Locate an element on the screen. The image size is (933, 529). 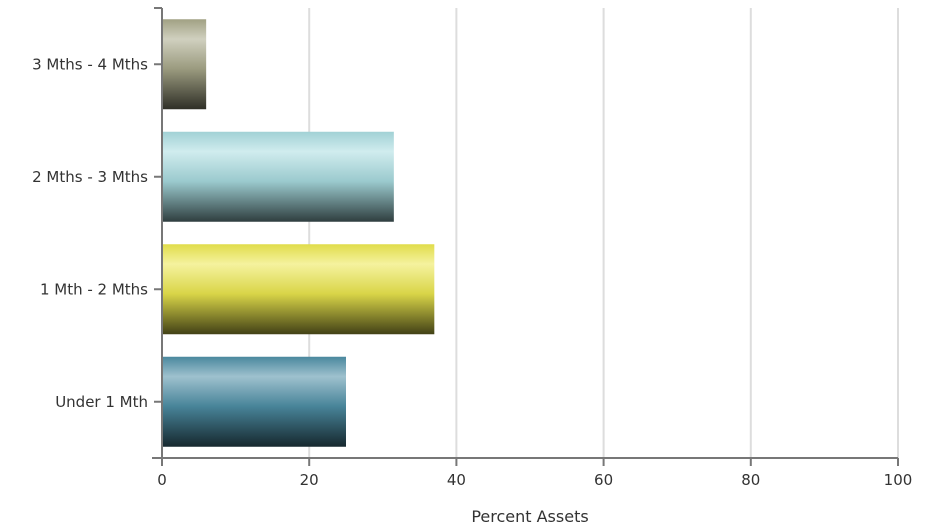
x-tick-label: 80 is located at coordinates (750, 480).